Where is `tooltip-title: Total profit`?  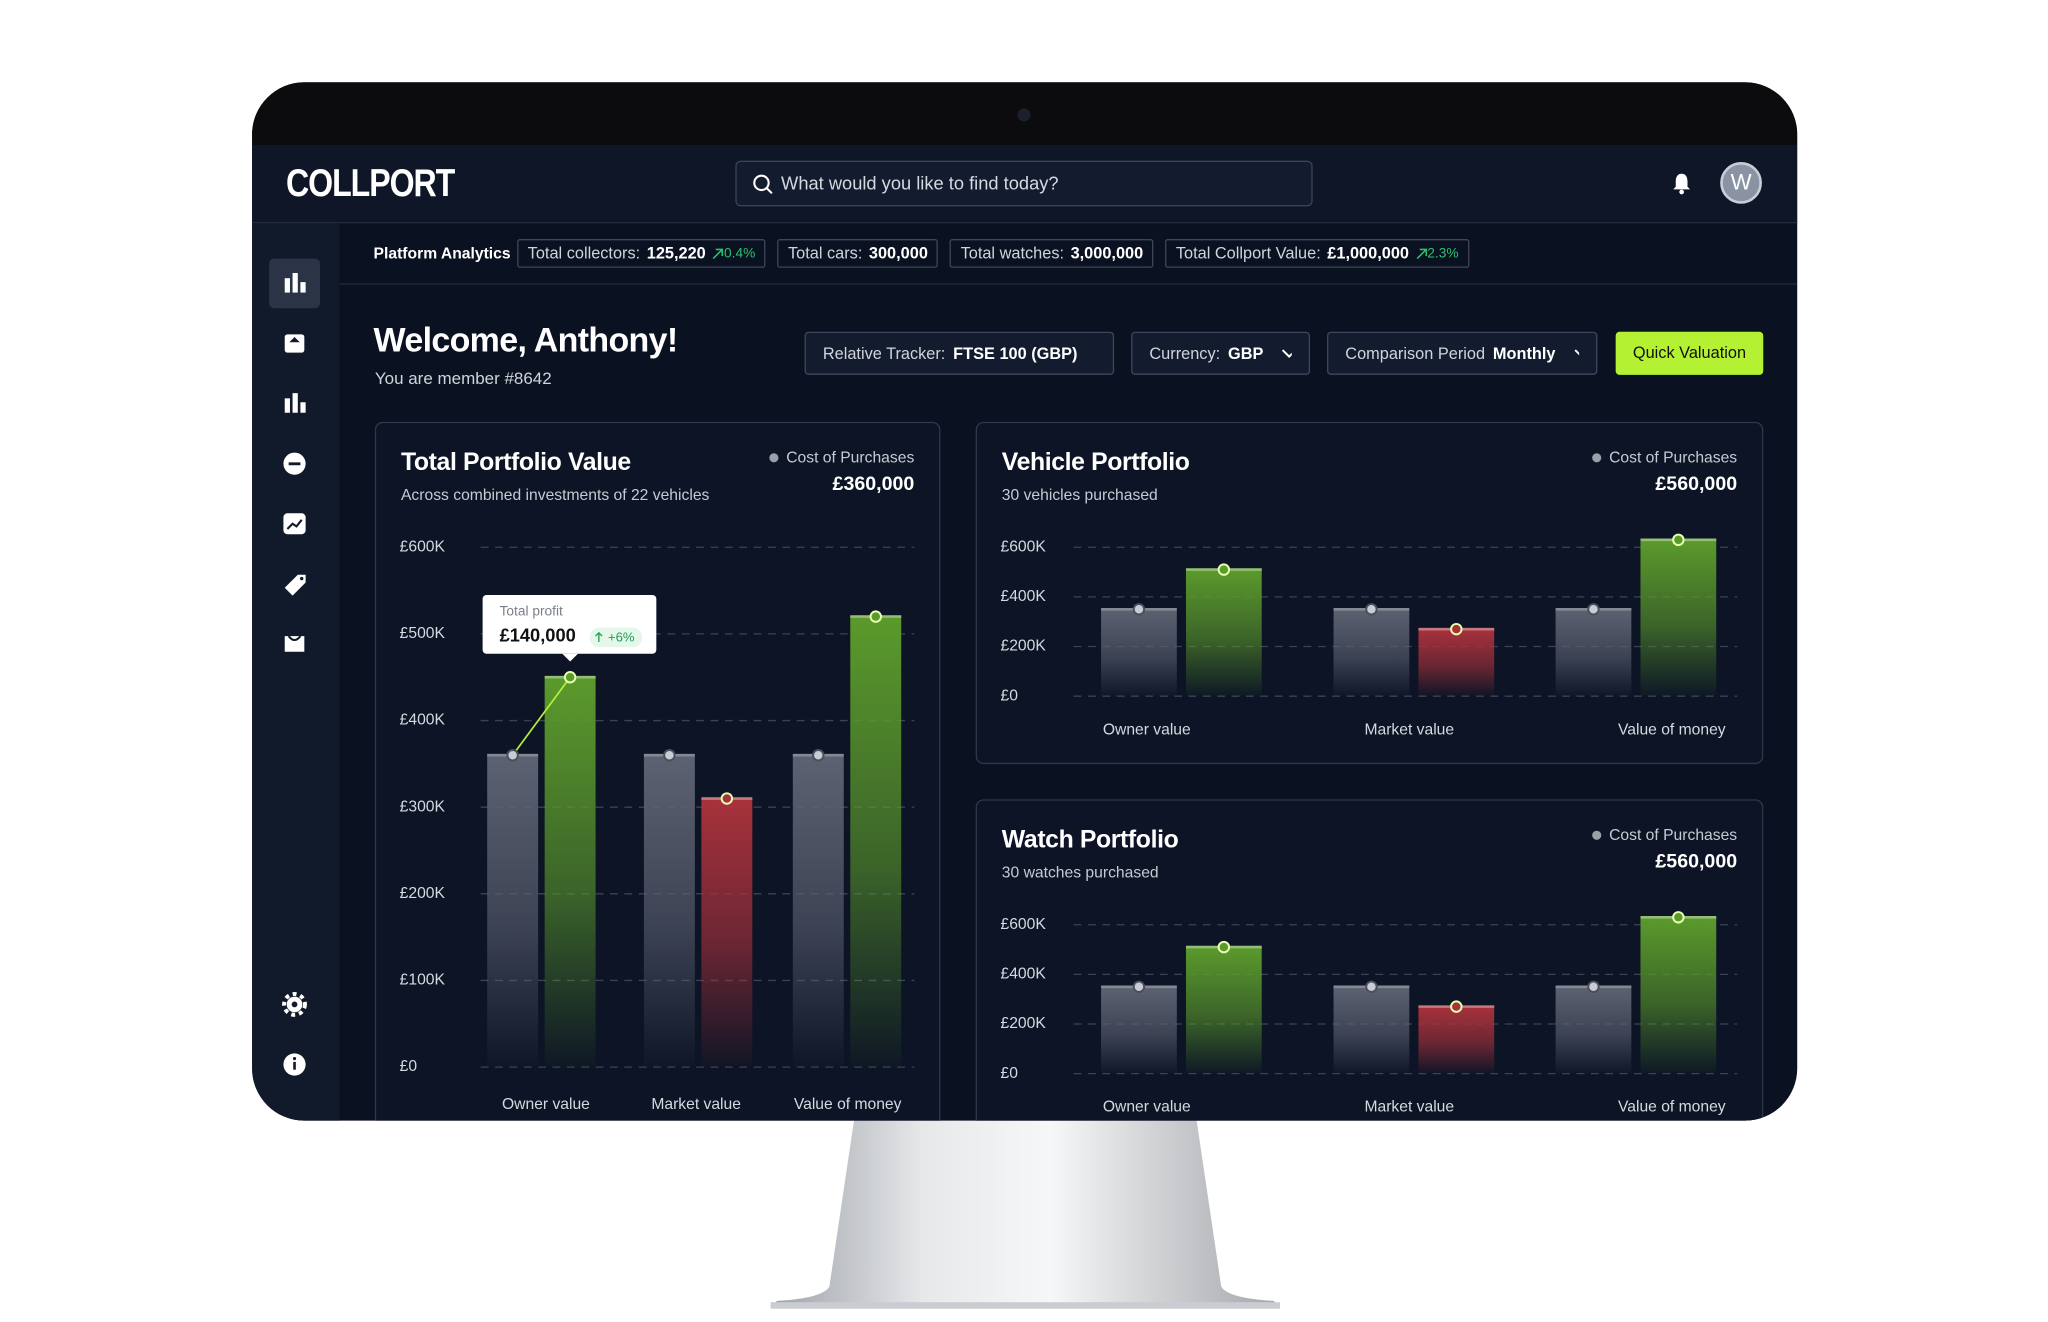
tooltip-title: Total profit is located at coordinates (531, 611).